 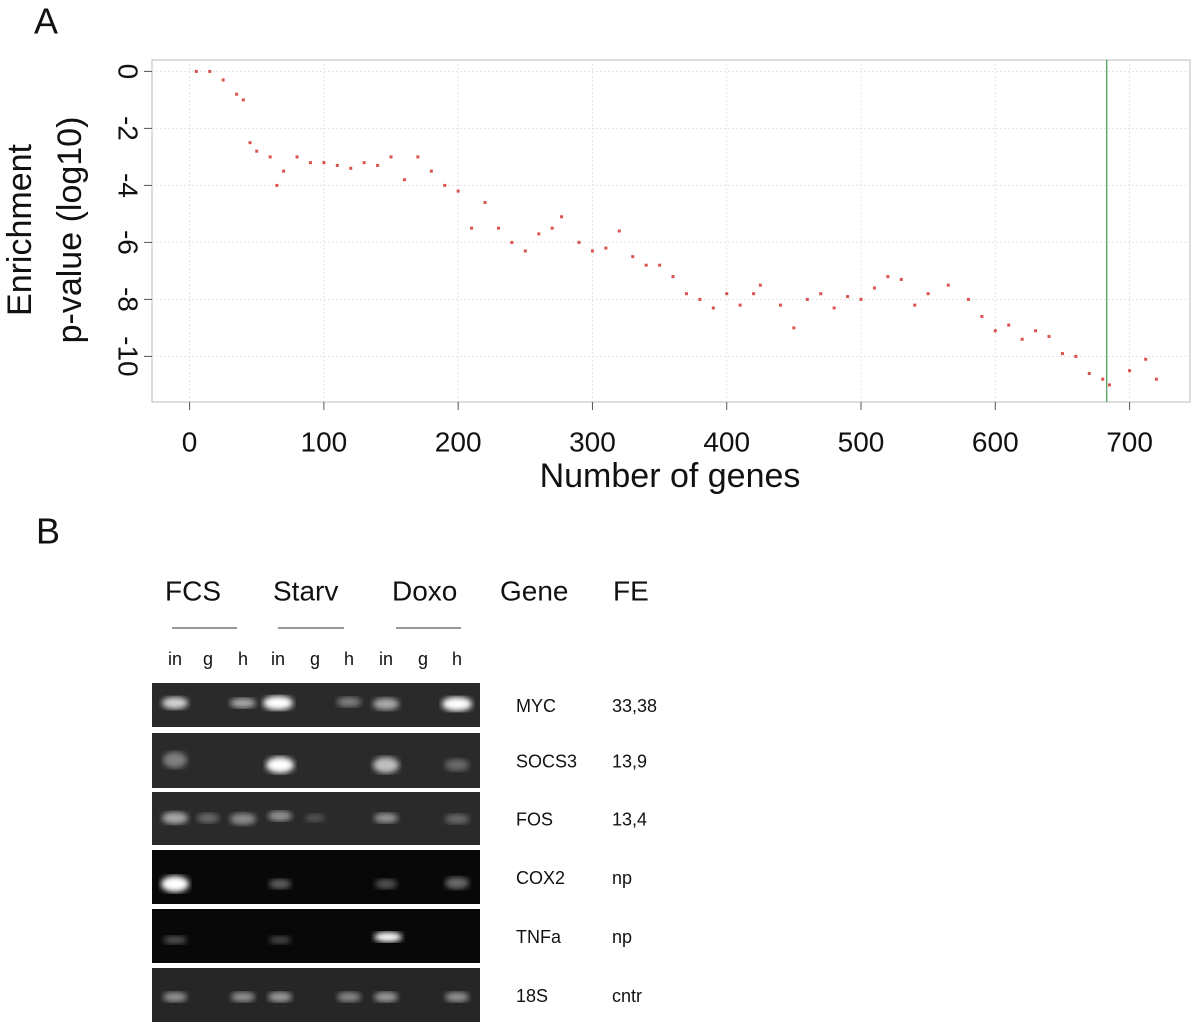 What do you see at coordinates (670, 476) in the screenshot?
I see `x-axis-title: Number of genes` at bounding box center [670, 476].